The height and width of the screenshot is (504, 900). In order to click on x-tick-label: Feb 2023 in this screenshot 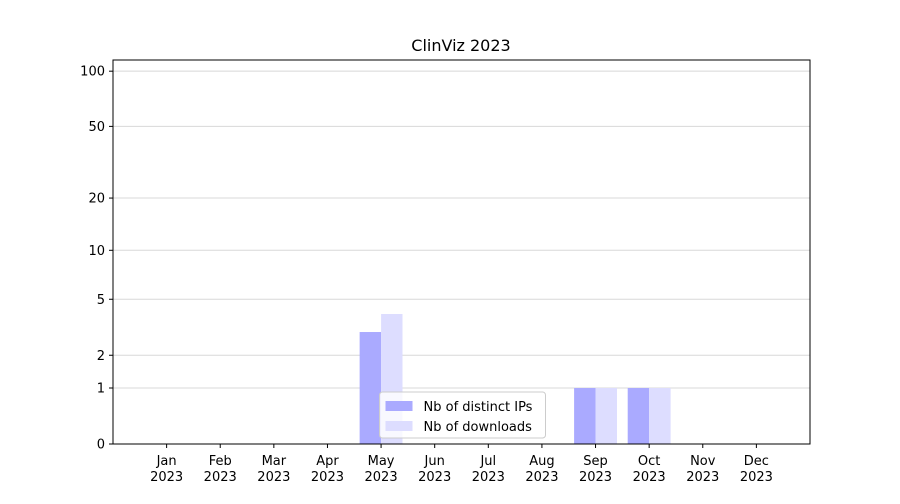, I will do `click(220, 469)`.